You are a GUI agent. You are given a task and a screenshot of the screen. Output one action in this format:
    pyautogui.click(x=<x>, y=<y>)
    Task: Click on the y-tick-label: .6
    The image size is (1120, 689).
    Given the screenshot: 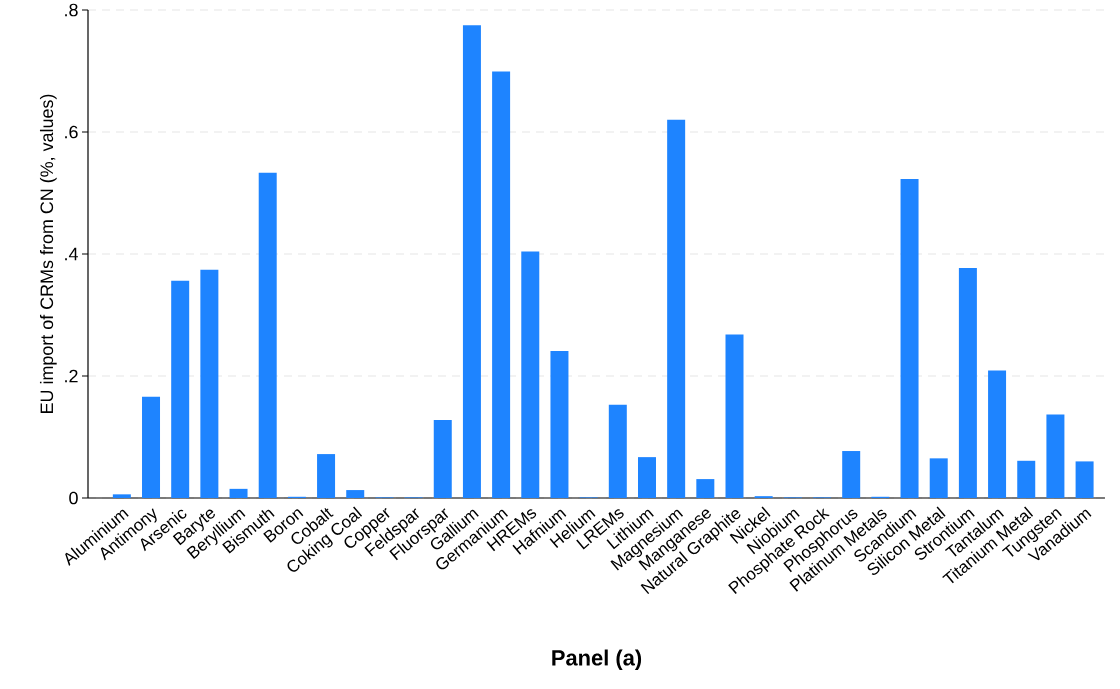 What is the action you would take?
    pyautogui.click(x=71, y=132)
    